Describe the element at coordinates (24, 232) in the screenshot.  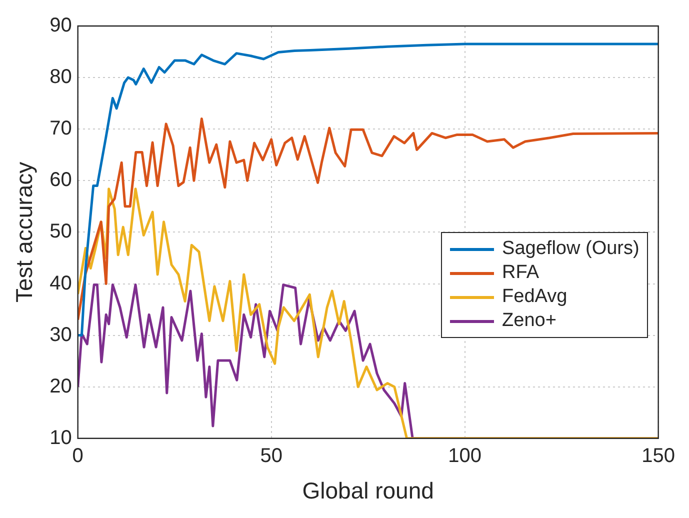
I see `y-axis-title: Test accuracy` at that location.